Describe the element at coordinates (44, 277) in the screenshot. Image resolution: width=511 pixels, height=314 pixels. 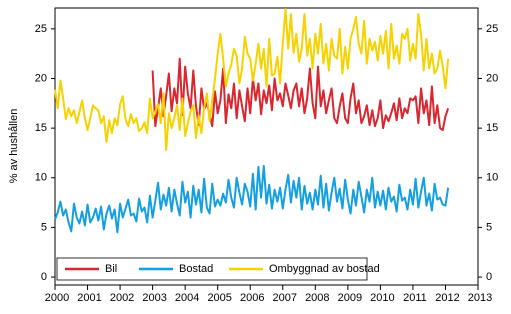
I see `y-tick-label: 0` at that location.